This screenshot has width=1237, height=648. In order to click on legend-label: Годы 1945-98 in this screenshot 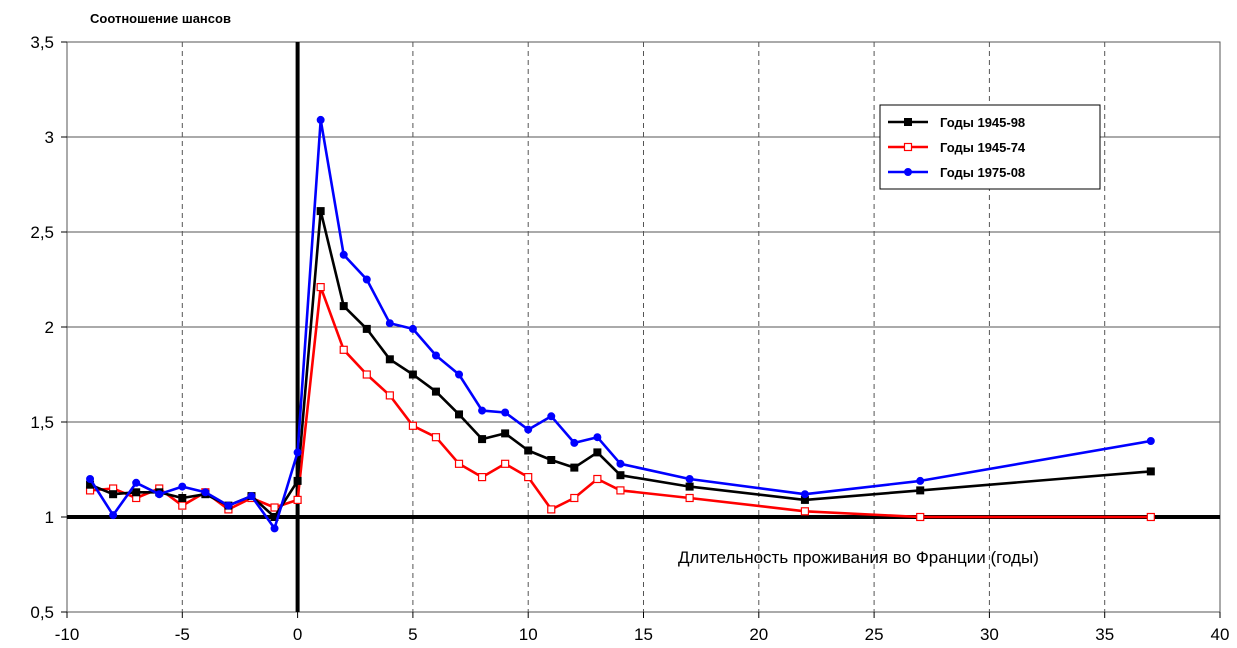, I will do `click(982, 122)`.